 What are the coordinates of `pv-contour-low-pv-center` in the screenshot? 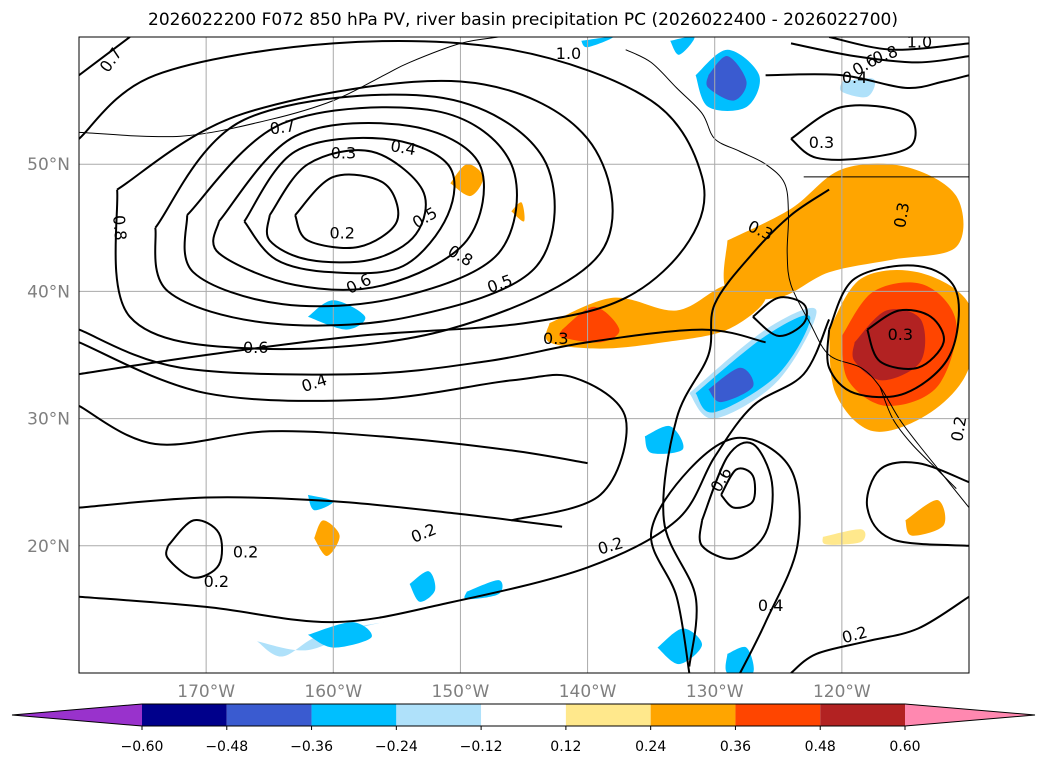 It's located at (347, 211).